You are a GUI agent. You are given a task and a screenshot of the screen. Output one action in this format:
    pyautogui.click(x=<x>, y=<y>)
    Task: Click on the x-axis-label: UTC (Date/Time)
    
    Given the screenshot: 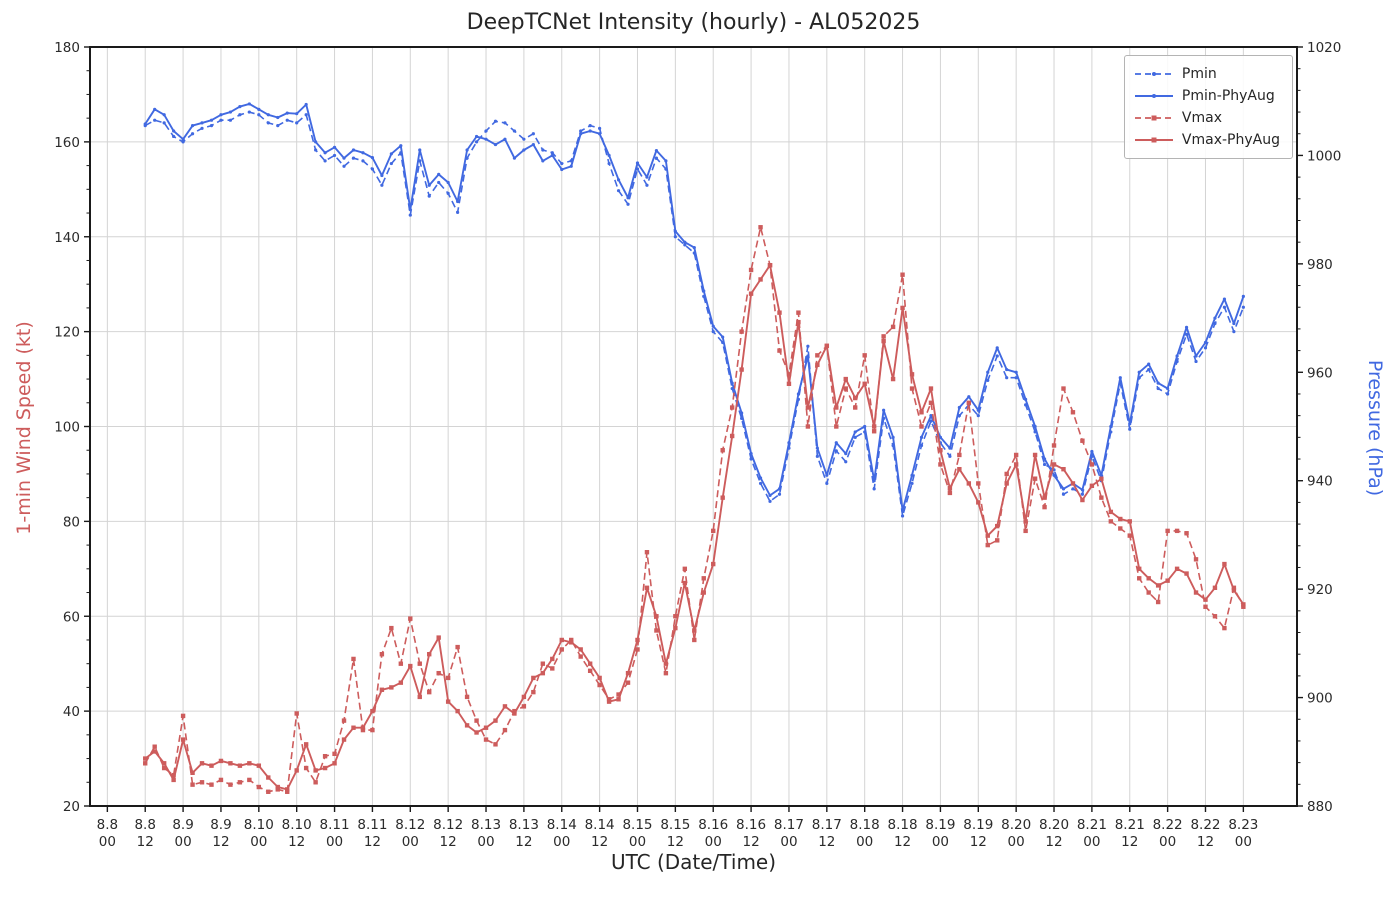 What is the action you would take?
    pyautogui.click(x=693, y=862)
    